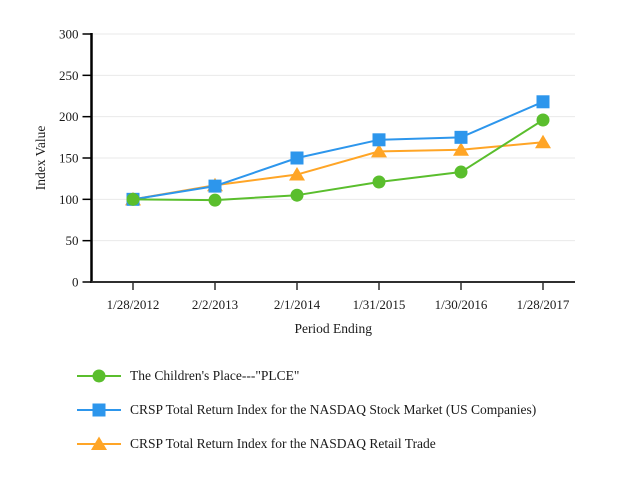 This screenshot has height=480, width=617. I want to click on x-axis-title: Period Ending, so click(333, 328).